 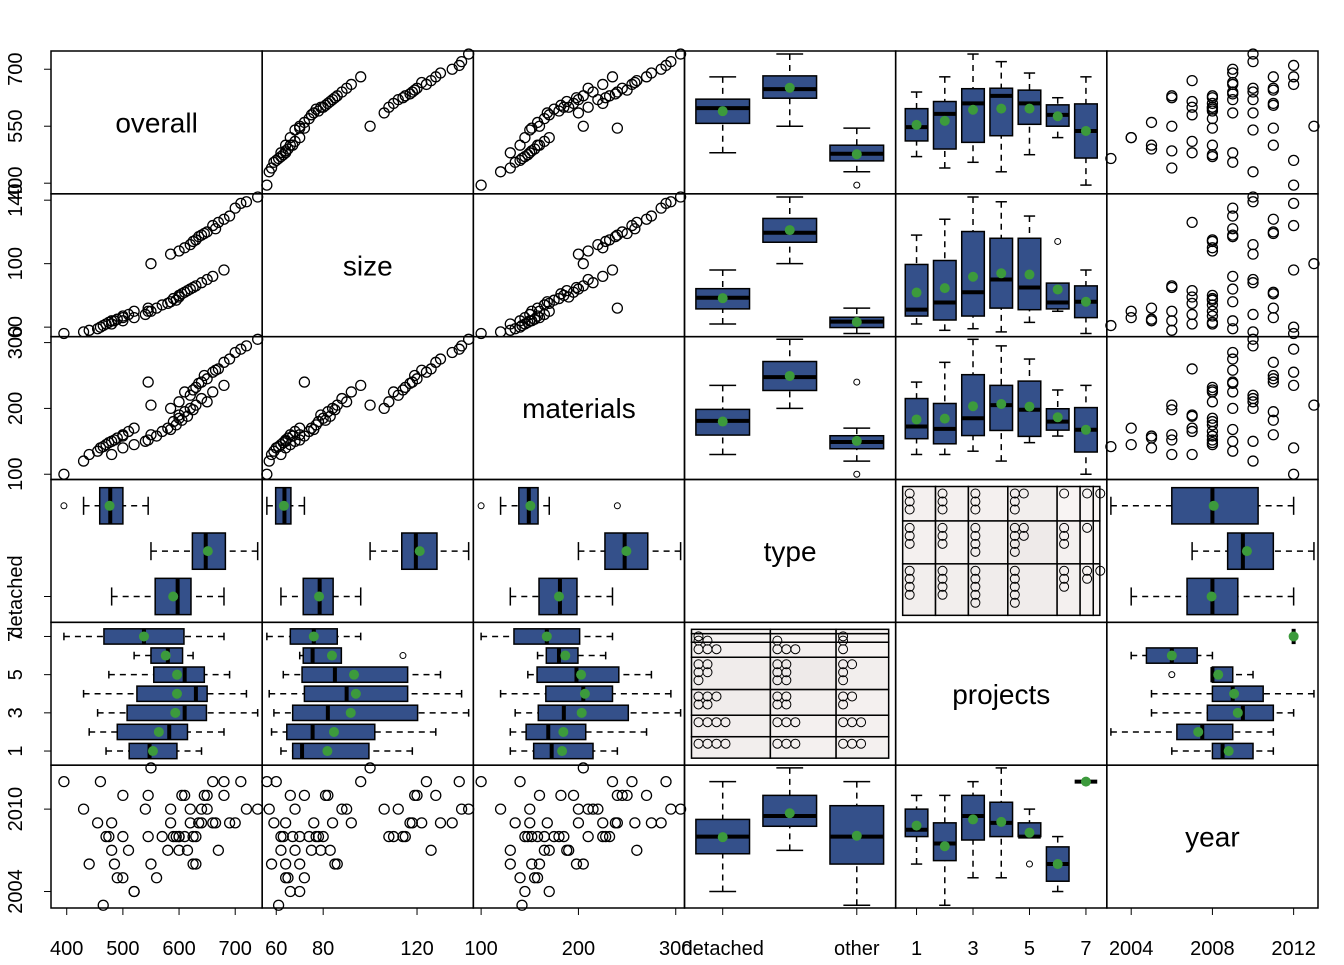 What do you see at coordinates (16, 636) in the screenshot?
I see `y-tick-label: 7` at bounding box center [16, 636].